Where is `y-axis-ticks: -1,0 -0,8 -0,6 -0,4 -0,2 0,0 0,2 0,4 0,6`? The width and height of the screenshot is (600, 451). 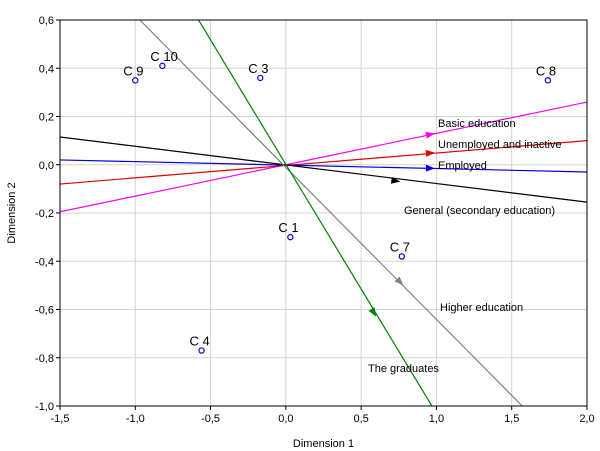
y-axis-ticks: -1,0 -0,8 -0,6 -0,4 -0,2 0,0 0,2 0,4 0,6 is located at coordinates (47, 214).